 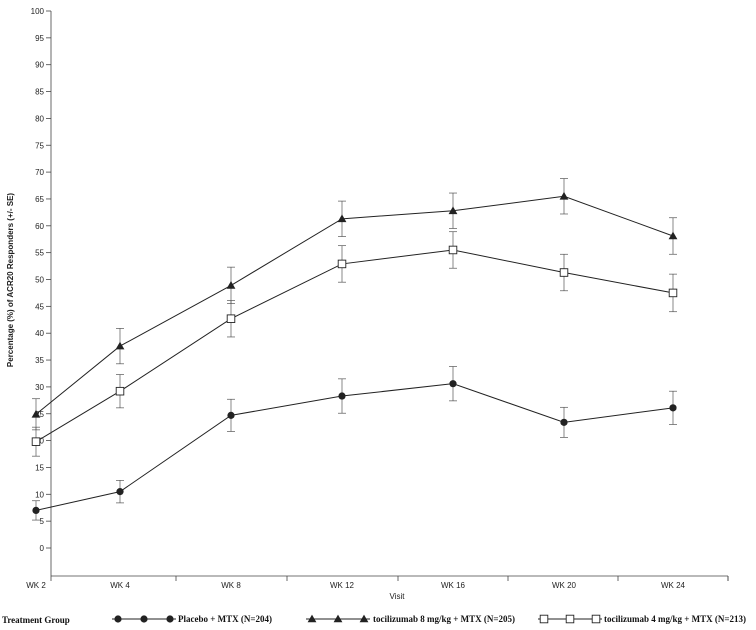 I want to click on y-tick-label: 0, so click(x=42, y=548).